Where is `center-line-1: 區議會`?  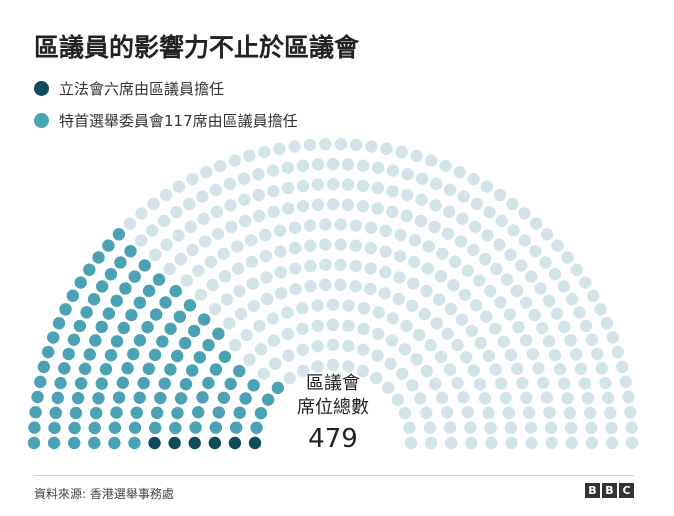
center-line-1: 區議會 is located at coordinates (333, 383).